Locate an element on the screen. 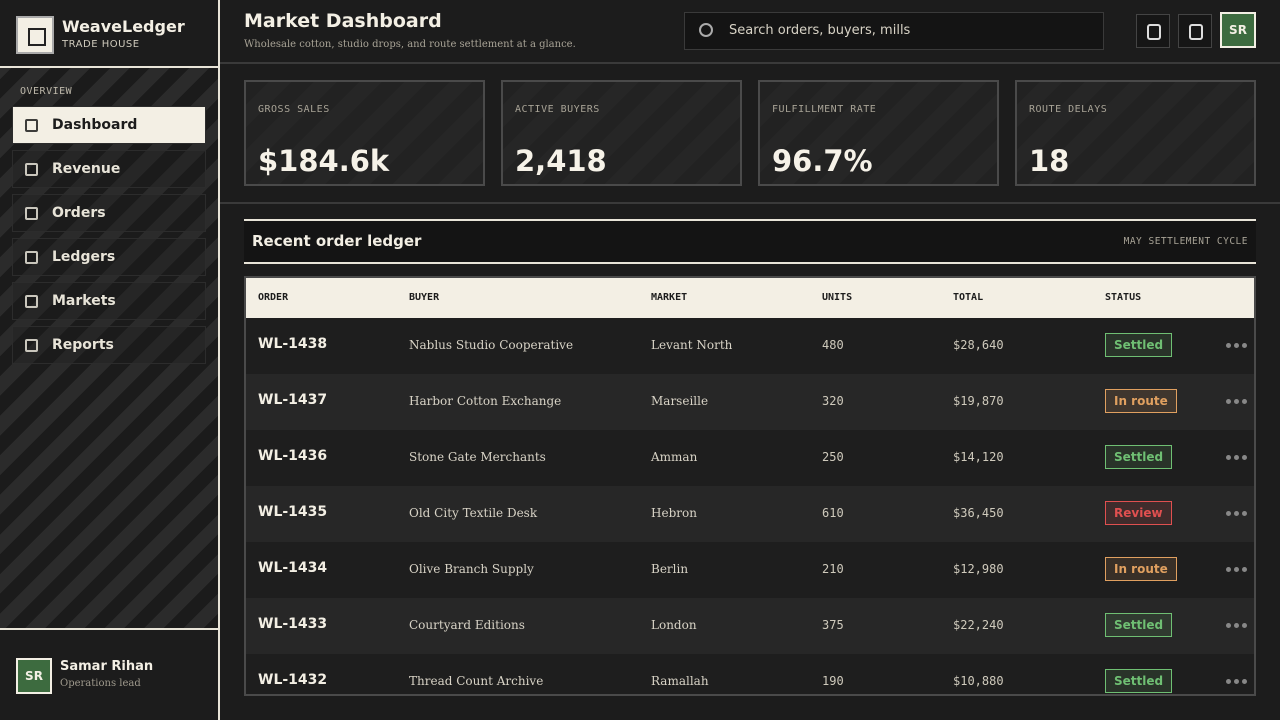 This screenshot has width=1280, height=720. buyer: Thread Count Archive is located at coordinates (476, 681).